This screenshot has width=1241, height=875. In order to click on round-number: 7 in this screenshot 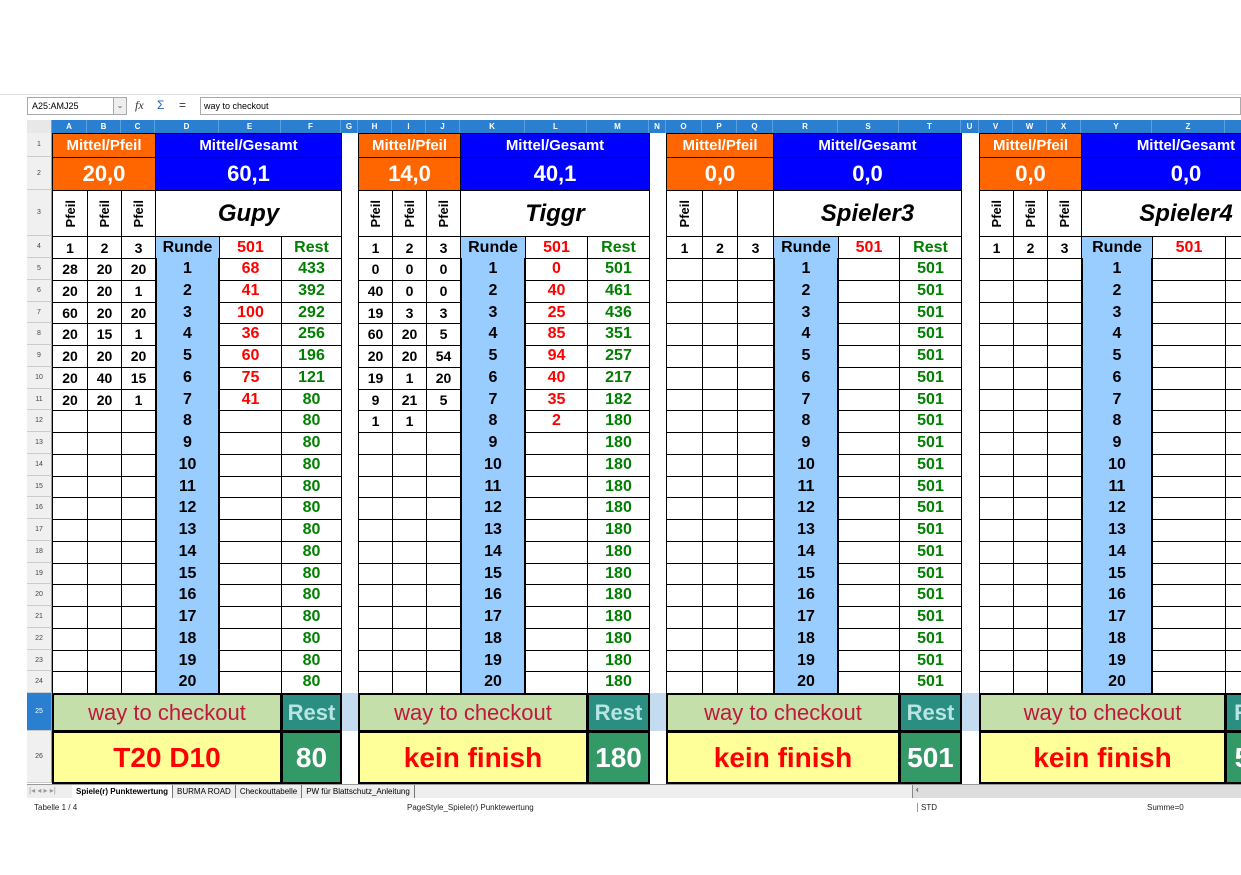, I will do `click(806, 400)`.